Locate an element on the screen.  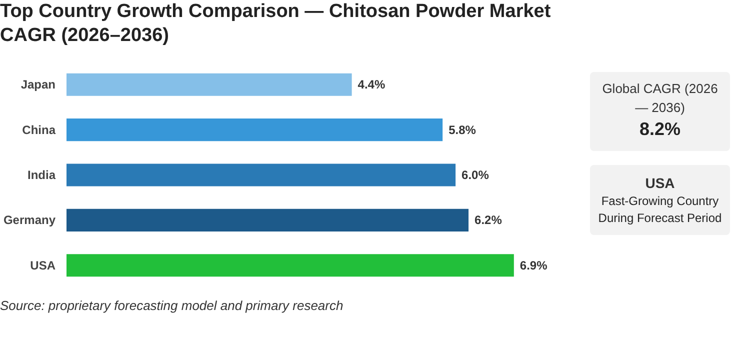
text: 8.2% is located at coordinates (660, 130).